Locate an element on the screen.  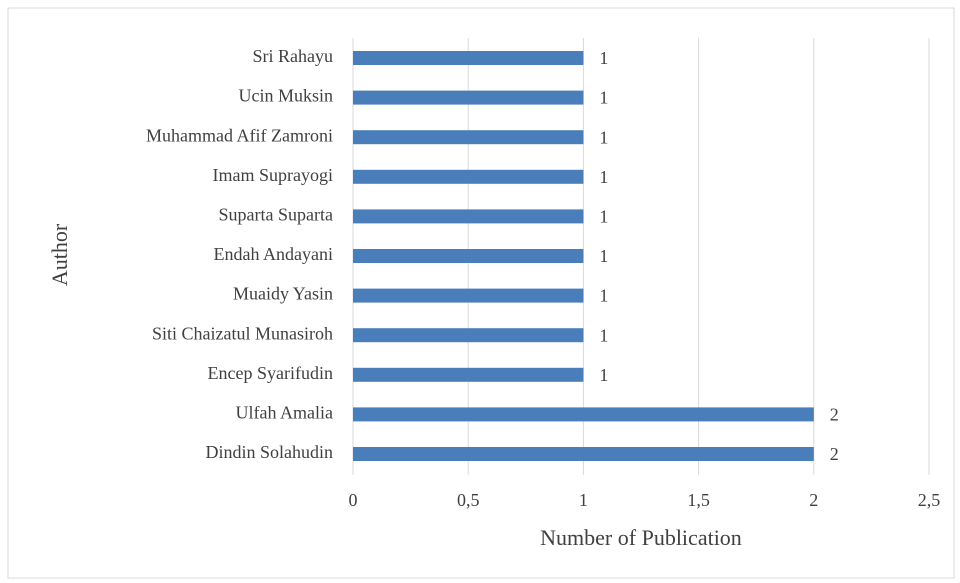
x-tick-label: 2,5 is located at coordinates (929, 500).